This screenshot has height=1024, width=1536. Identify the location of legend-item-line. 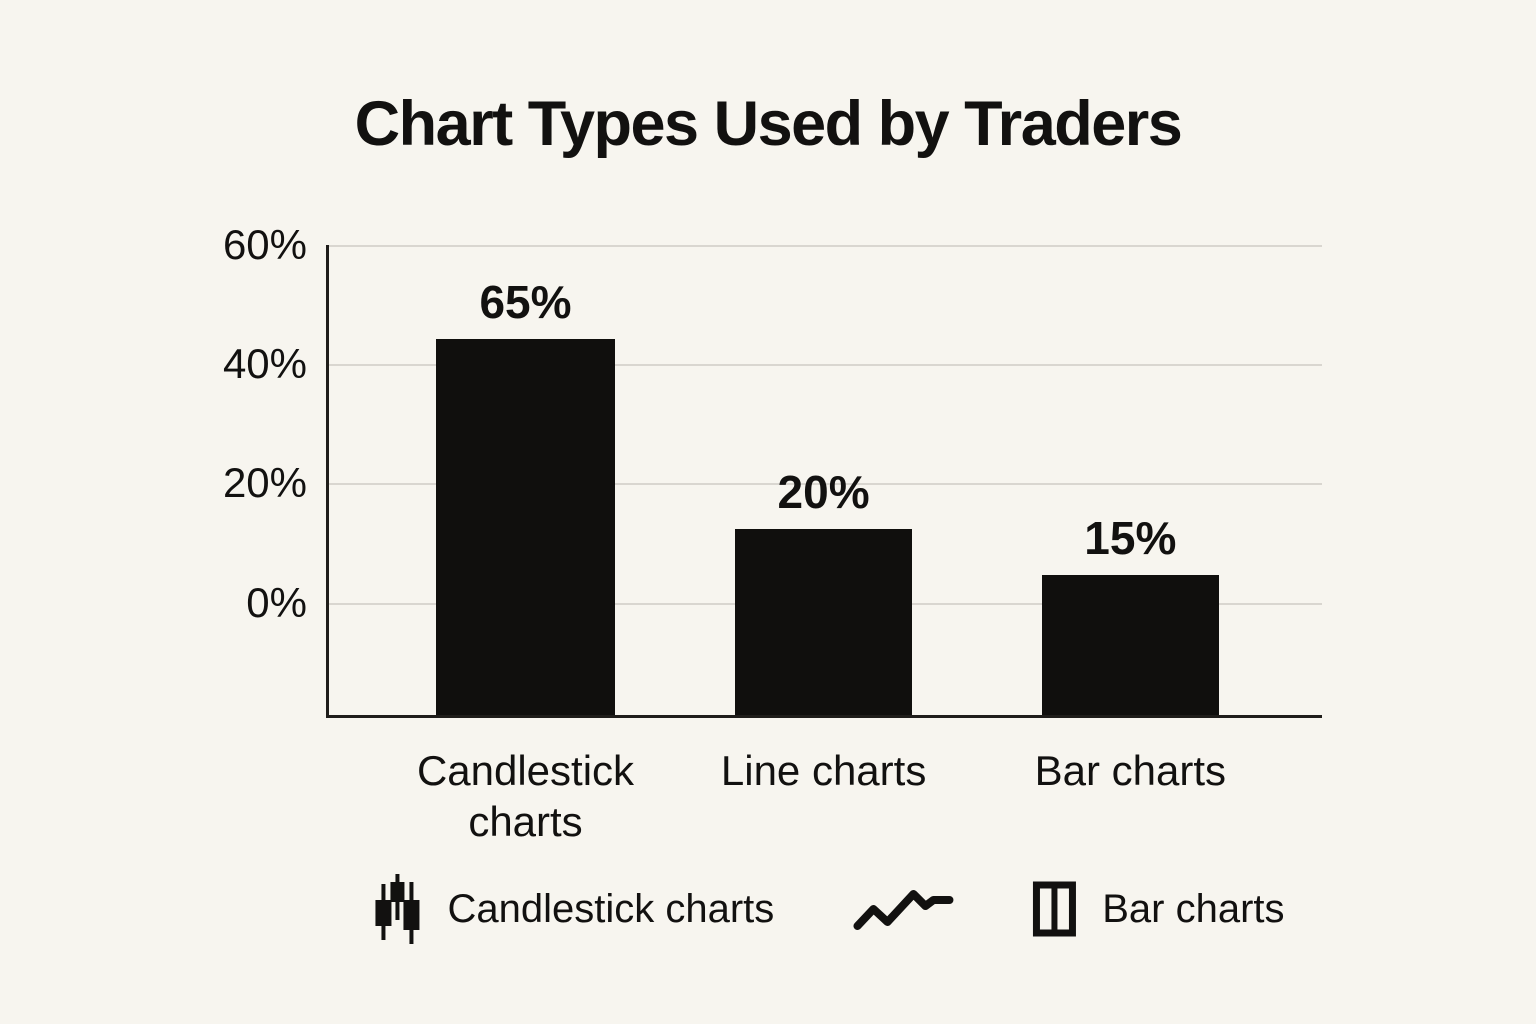
(903, 909).